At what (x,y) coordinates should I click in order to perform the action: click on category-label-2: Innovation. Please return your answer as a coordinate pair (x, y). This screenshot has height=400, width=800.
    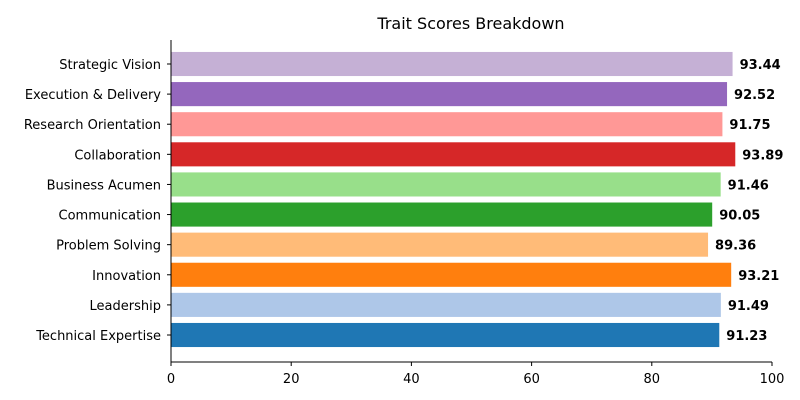
    Looking at the image, I should click on (126, 276).